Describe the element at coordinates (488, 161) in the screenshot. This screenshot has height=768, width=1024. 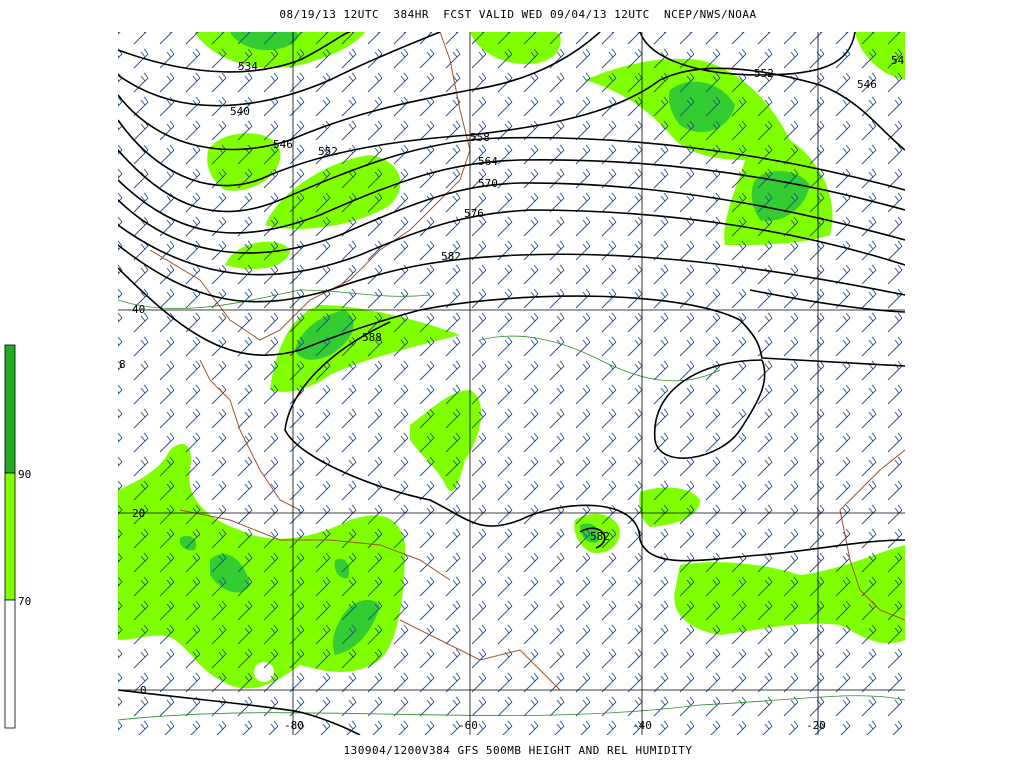
I see `contour-label: 564` at that location.